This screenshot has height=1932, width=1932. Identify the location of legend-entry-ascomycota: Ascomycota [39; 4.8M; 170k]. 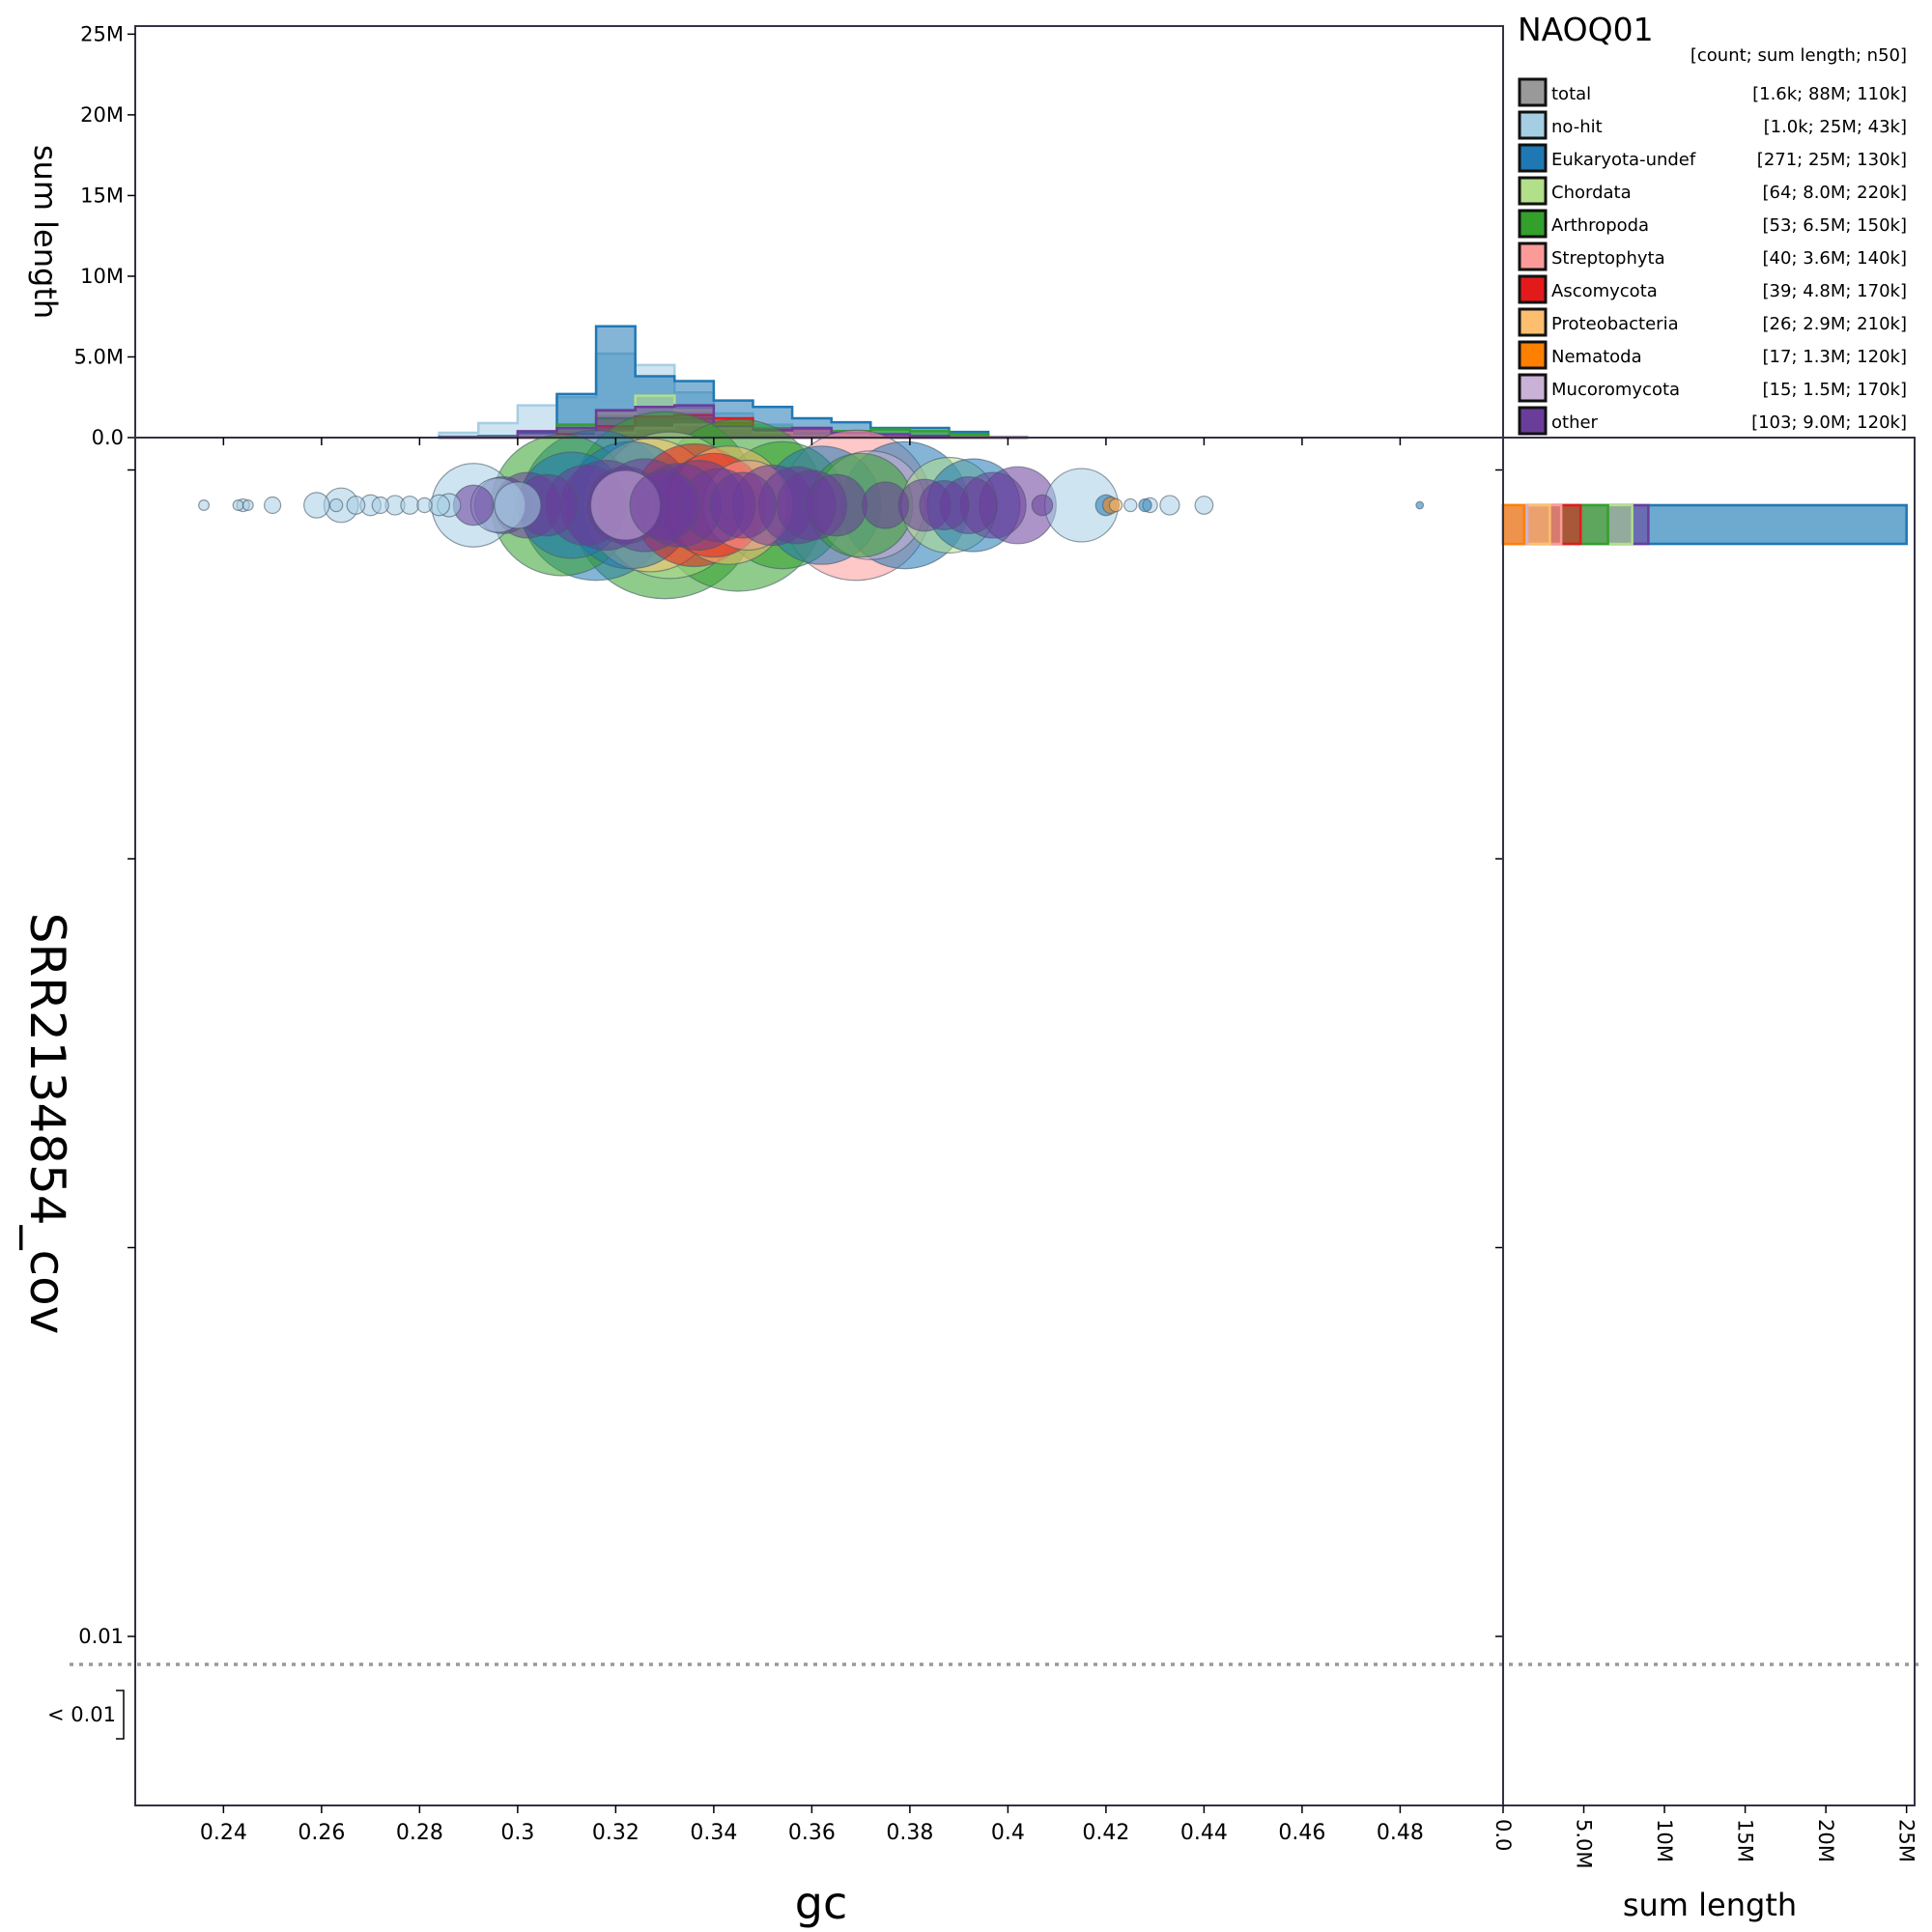
(1713, 289).